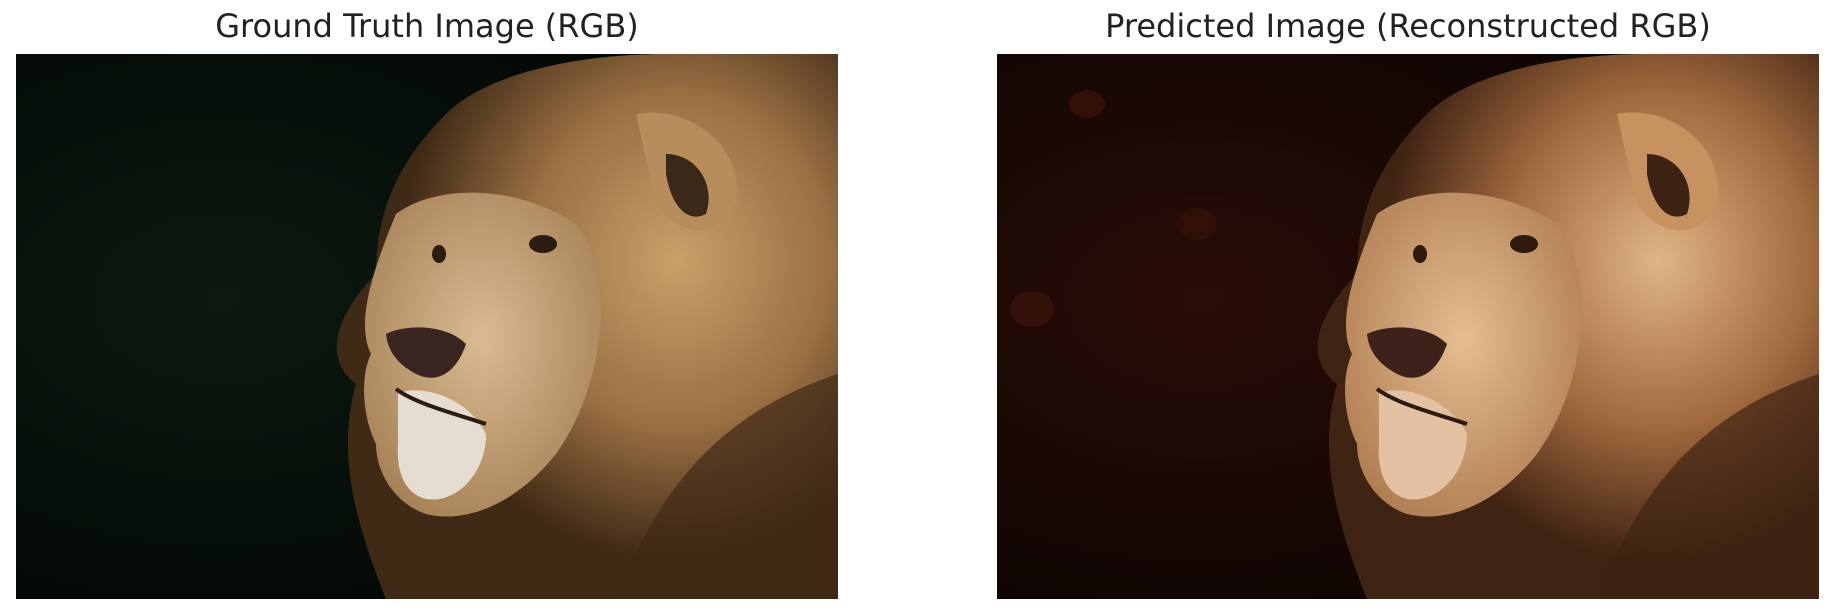  Describe the element at coordinates (427, 26) in the screenshot. I see `ground-truth-title: Ground Truth Image (RGB)` at that location.